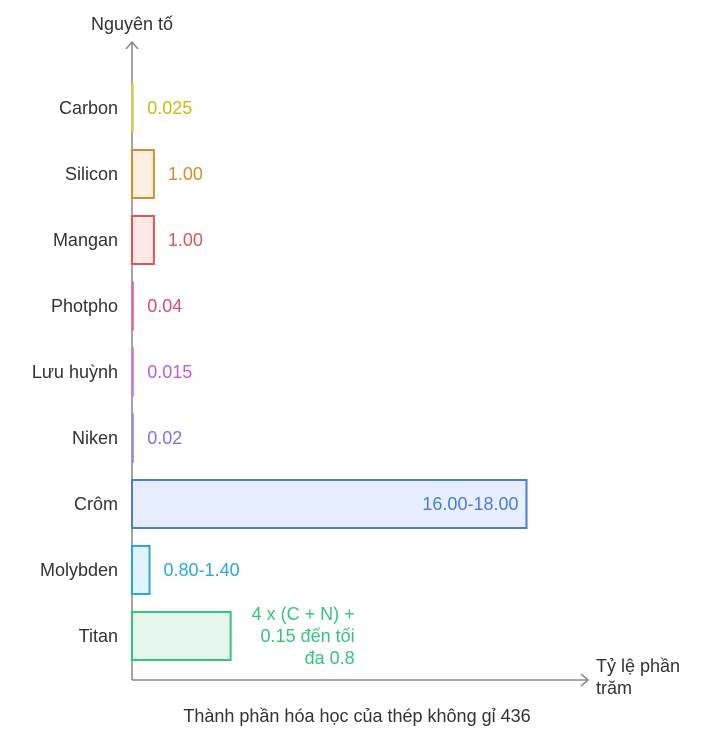 Image resolution: width=714 pixels, height=738 pixels. I want to click on category-label: Photpho, so click(84, 306).